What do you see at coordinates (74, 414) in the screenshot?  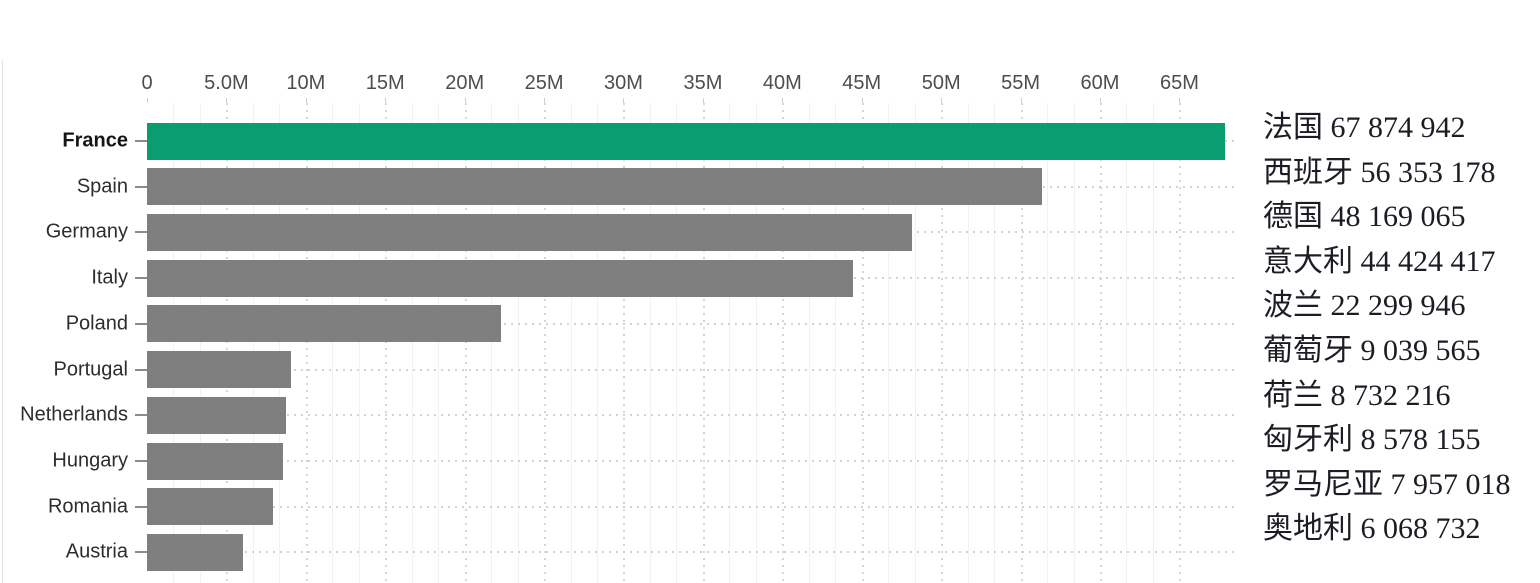 I see `category-label-netherlands: Netherlands` at bounding box center [74, 414].